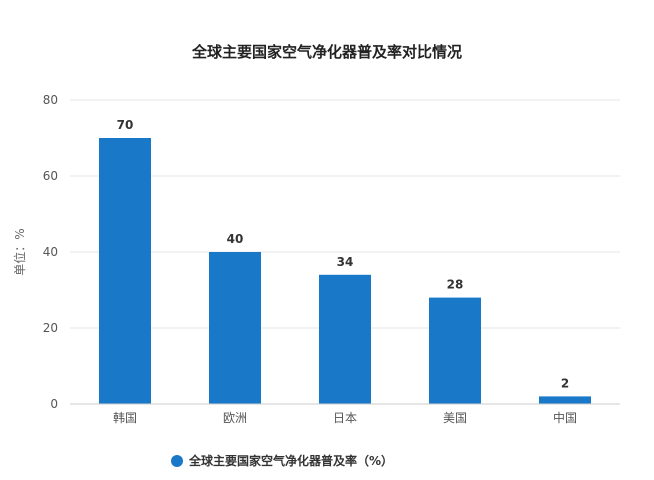 This screenshot has height=480, width=654. Describe the element at coordinates (54, 404) in the screenshot. I see `y-tick-label: 0` at that location.